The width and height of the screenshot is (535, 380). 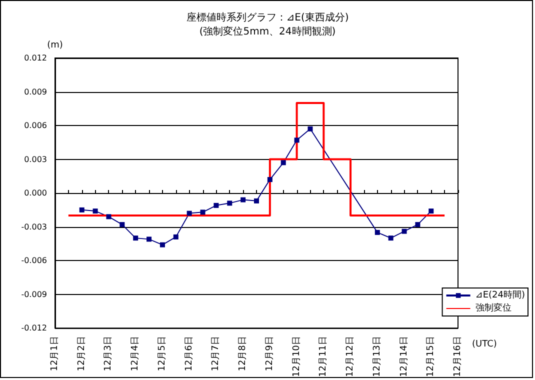 What do you see at coordinates (135, 354) in the screenshot?
I see `x-tick-label: 12月4日` at bounding box center [135, 354].